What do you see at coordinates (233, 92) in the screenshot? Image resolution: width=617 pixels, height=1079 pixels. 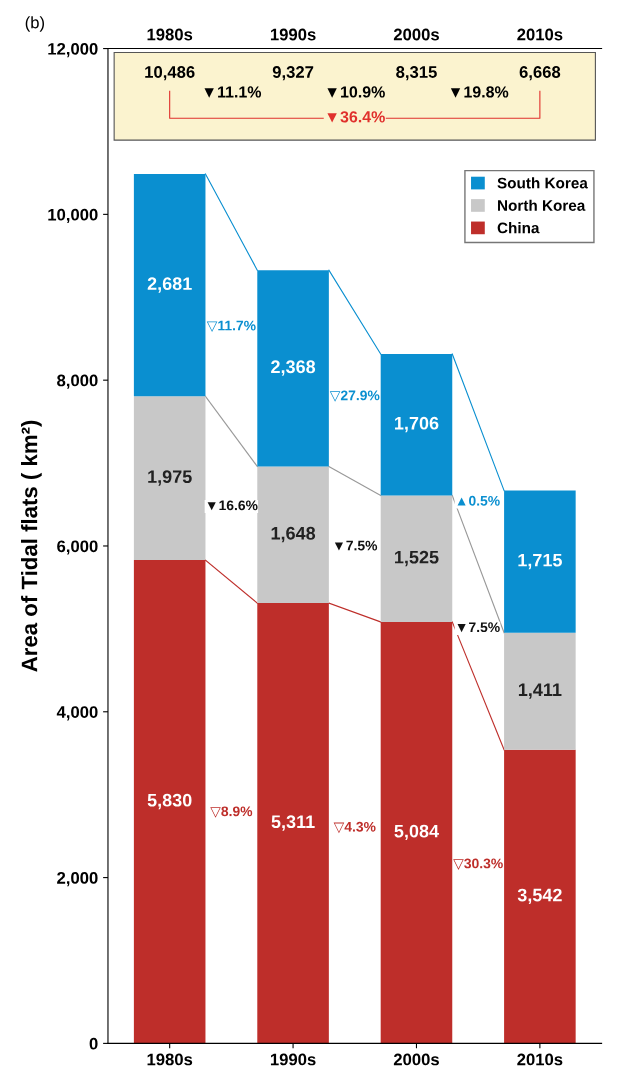 I see `annotation: ▼11.1%` at bounding box center [233, 92].